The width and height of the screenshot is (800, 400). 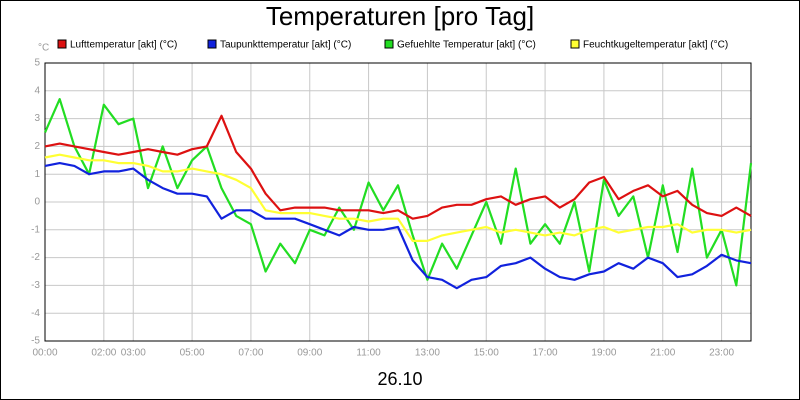 I want to click on x-tick-label: 03:00, so click(x=133, y=353).